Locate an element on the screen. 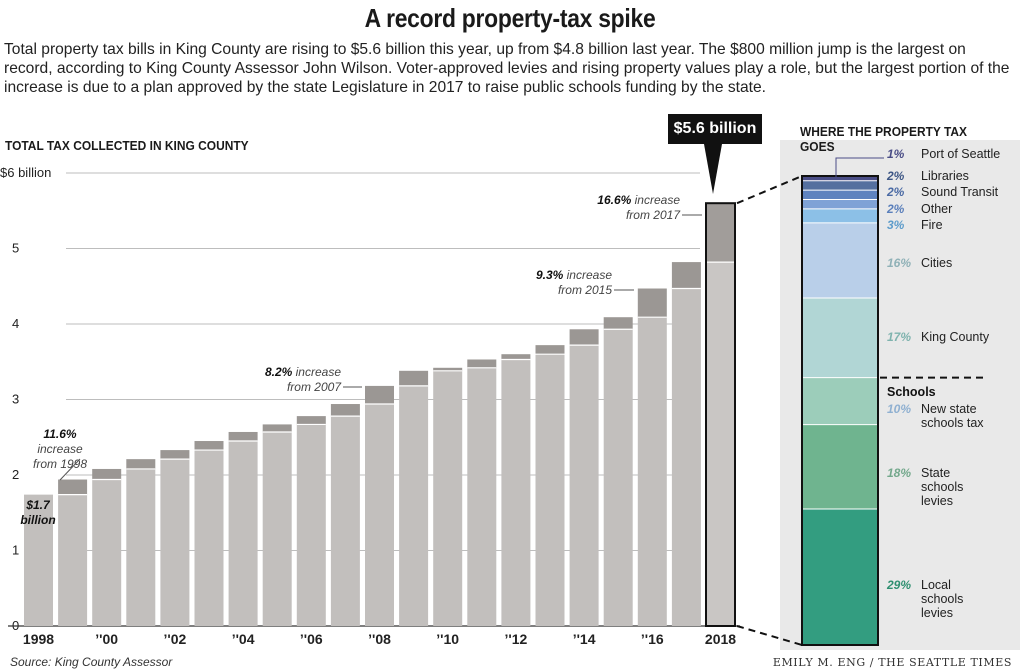 The width and height of the screenshot is (1020, 670). y-tick-label: 2 is located at coordinates (15, 474).